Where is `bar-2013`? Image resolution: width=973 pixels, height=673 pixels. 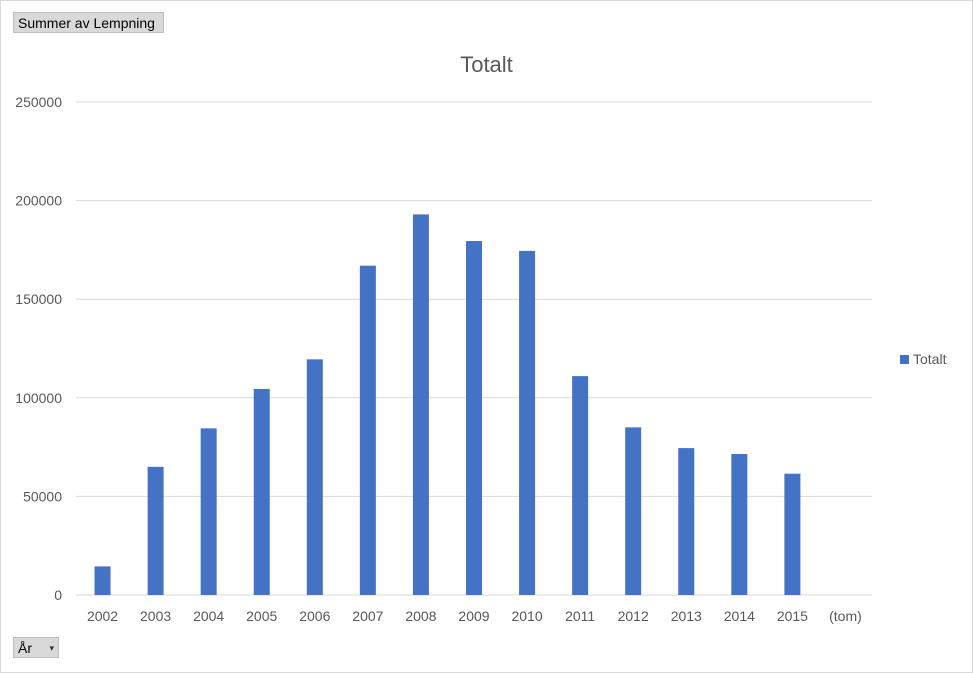
bar-2013 is located at coordinates (686, 521).